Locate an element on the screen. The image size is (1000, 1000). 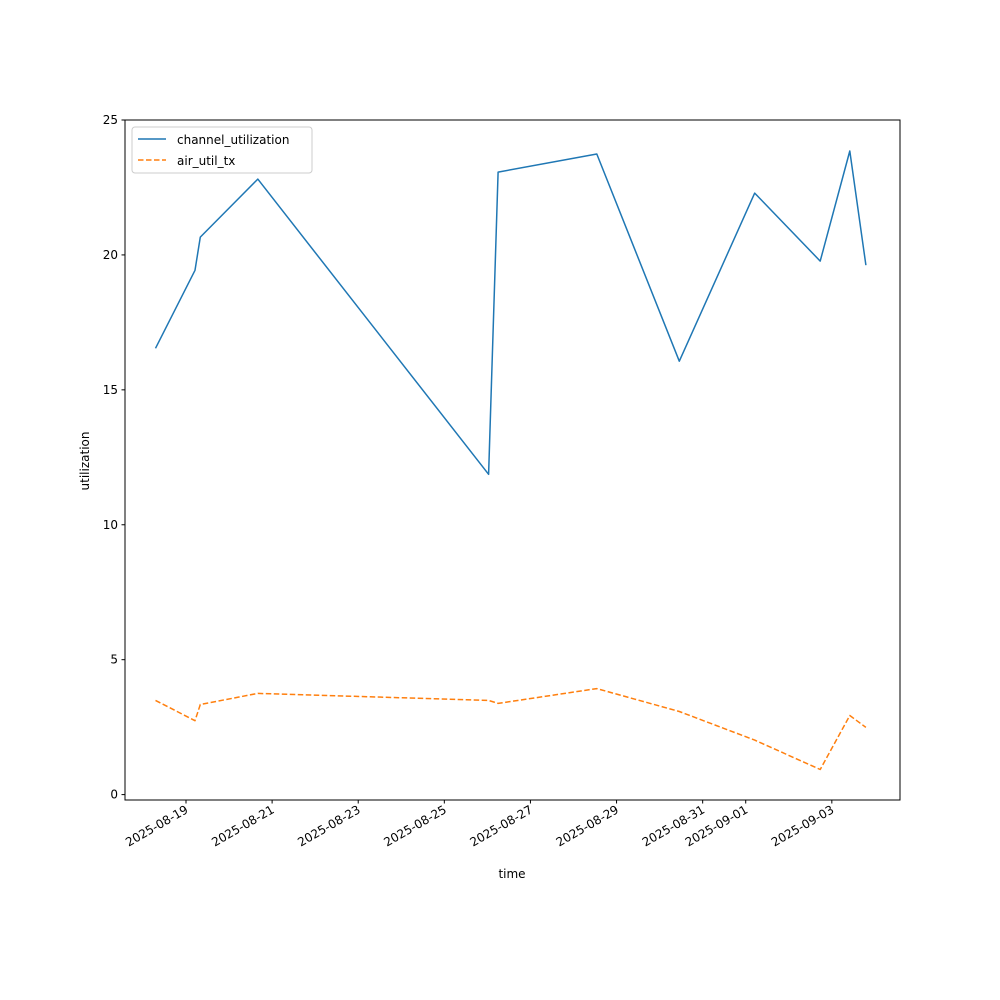
legend-label-air-util-tx: air_util_tx is located at coordinates (206, 161).